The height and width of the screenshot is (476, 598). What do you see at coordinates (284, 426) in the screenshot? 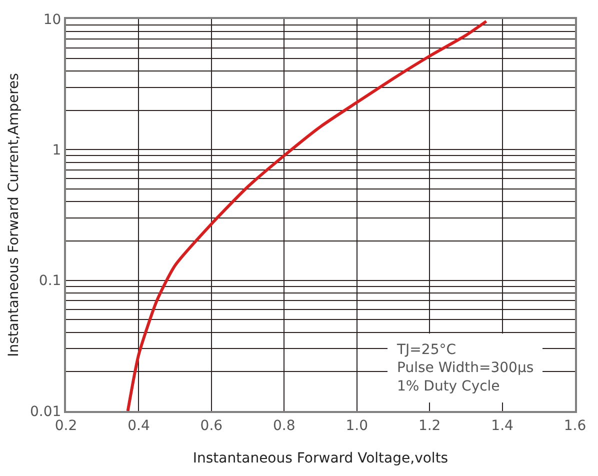
I see `x-tick-label: 0.8` at bounding box center [284, 426].